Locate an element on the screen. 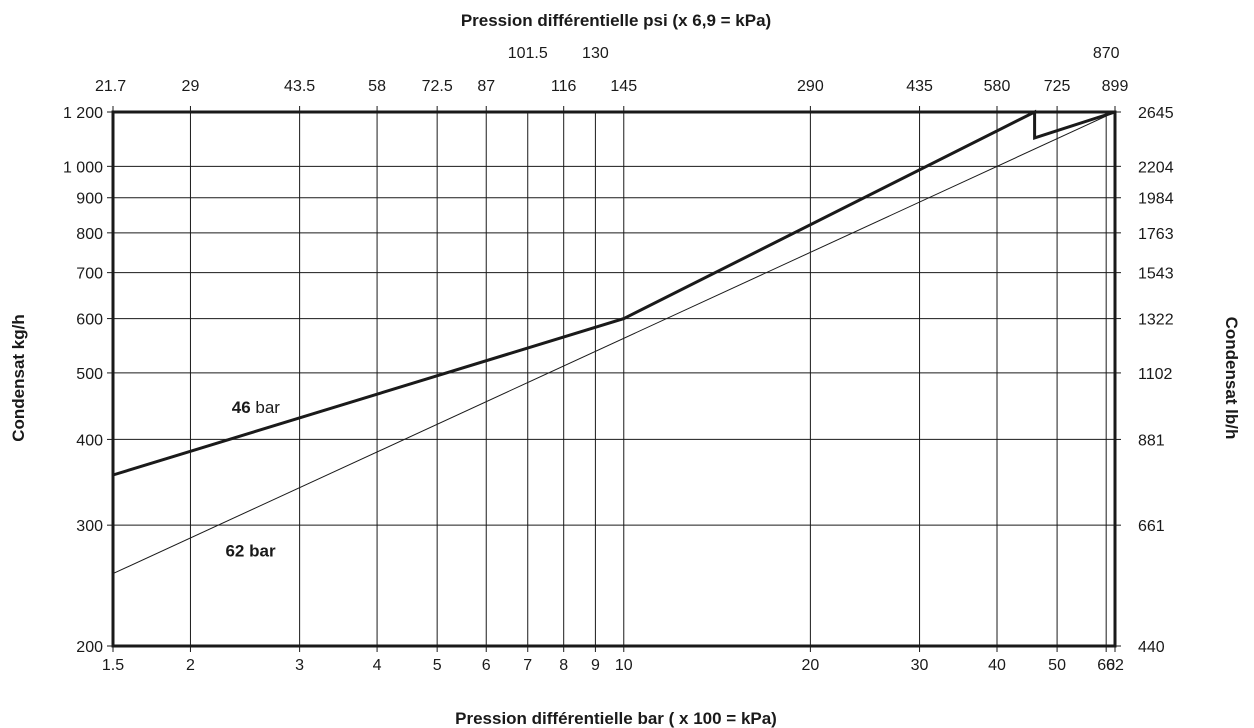 Image resolution: width=1254 pixels, height=728 pixels. x-tick-label: 62 is located at coordinates (1115, 665).